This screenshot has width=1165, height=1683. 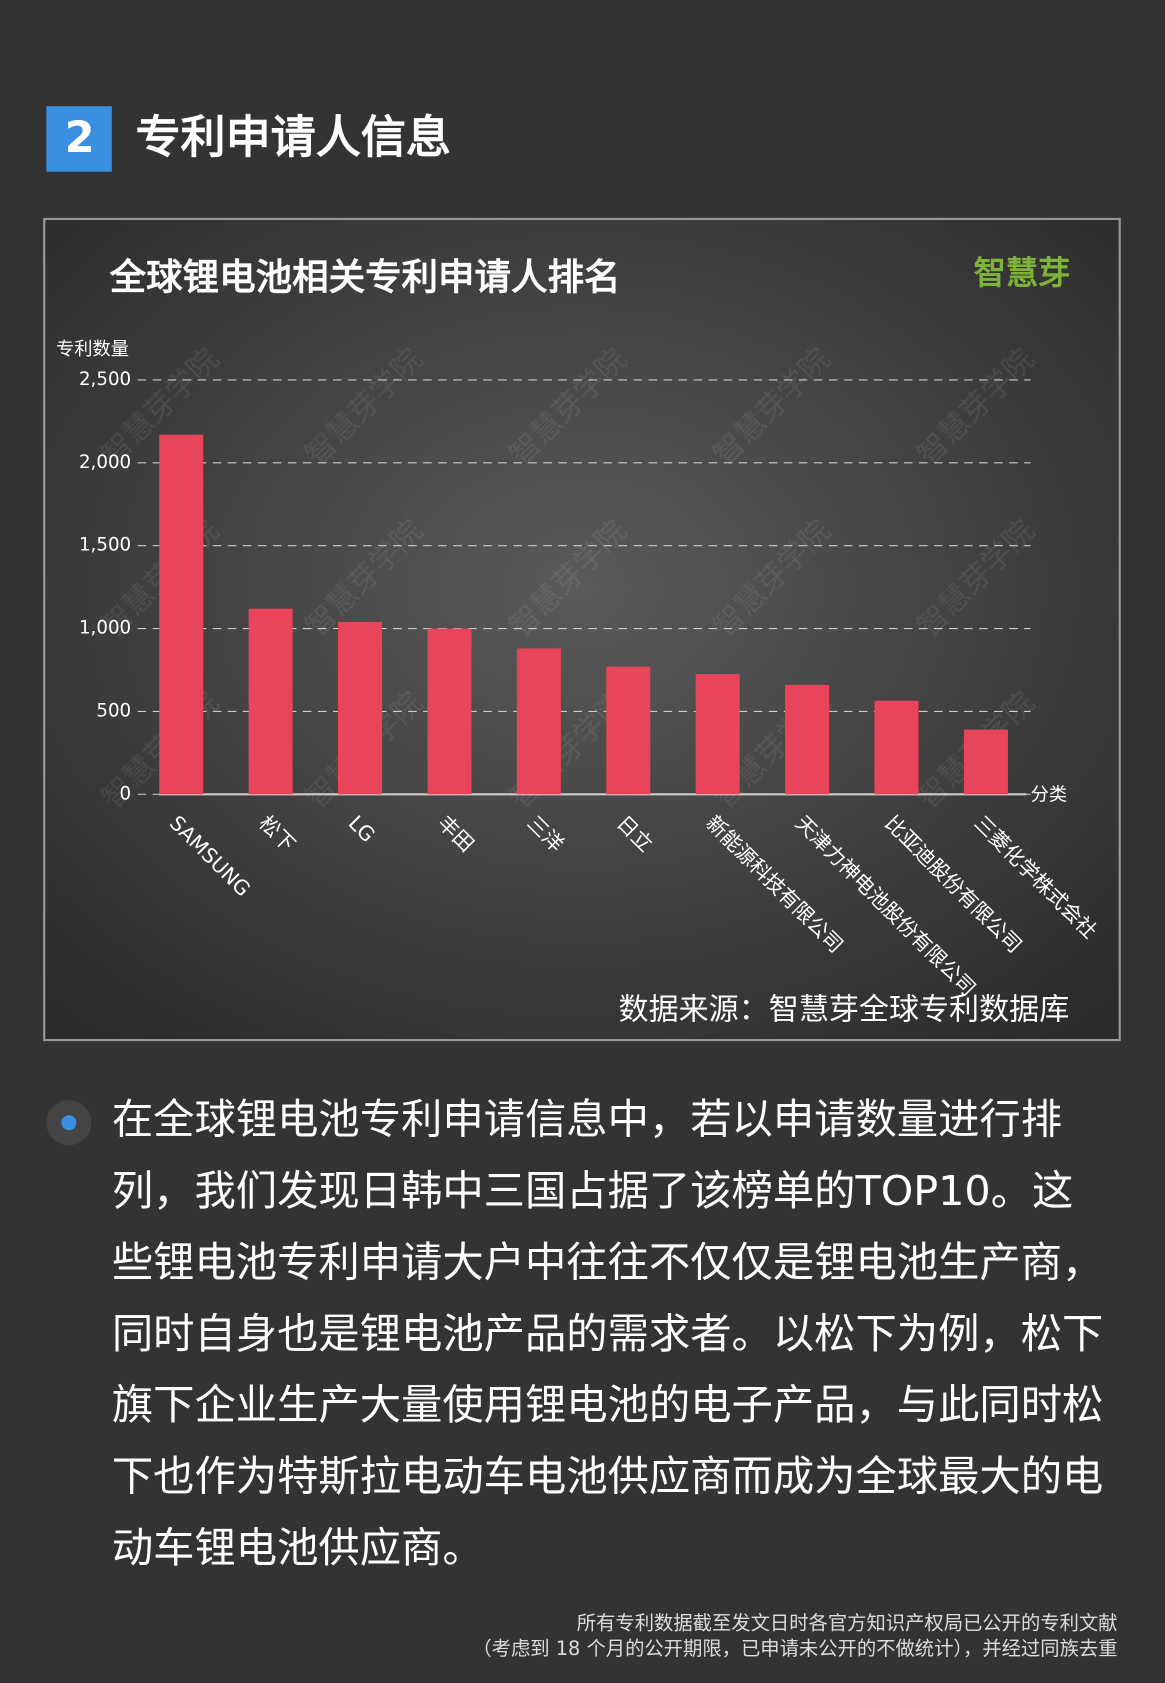 I want to click on logo: 智慧芽, so click(x=1022, y=273).